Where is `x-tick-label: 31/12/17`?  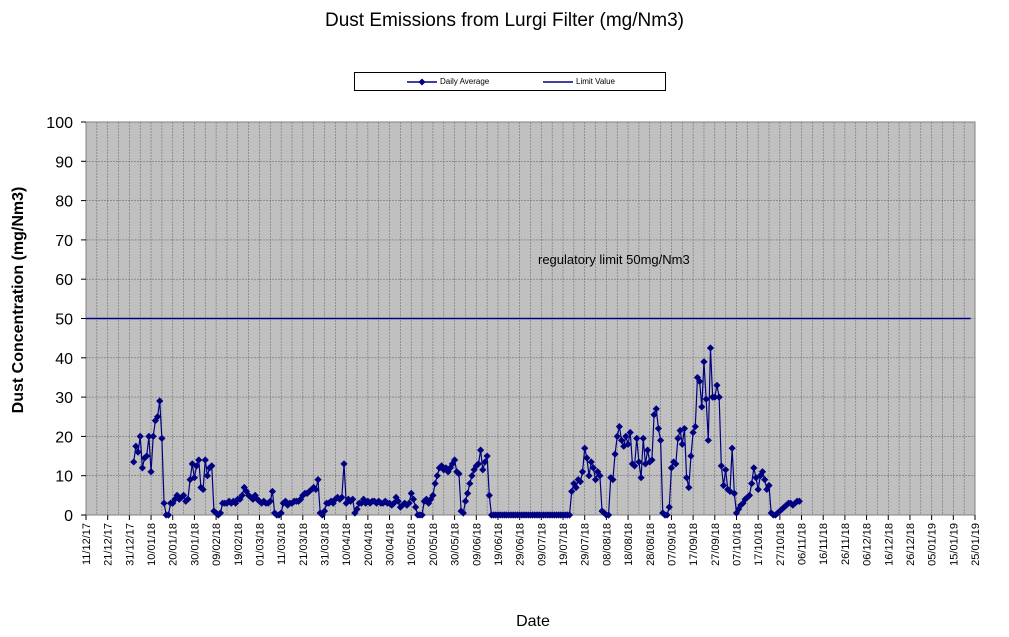 x-tick-label: 31/12/17 is located at coordinates (130, 544).